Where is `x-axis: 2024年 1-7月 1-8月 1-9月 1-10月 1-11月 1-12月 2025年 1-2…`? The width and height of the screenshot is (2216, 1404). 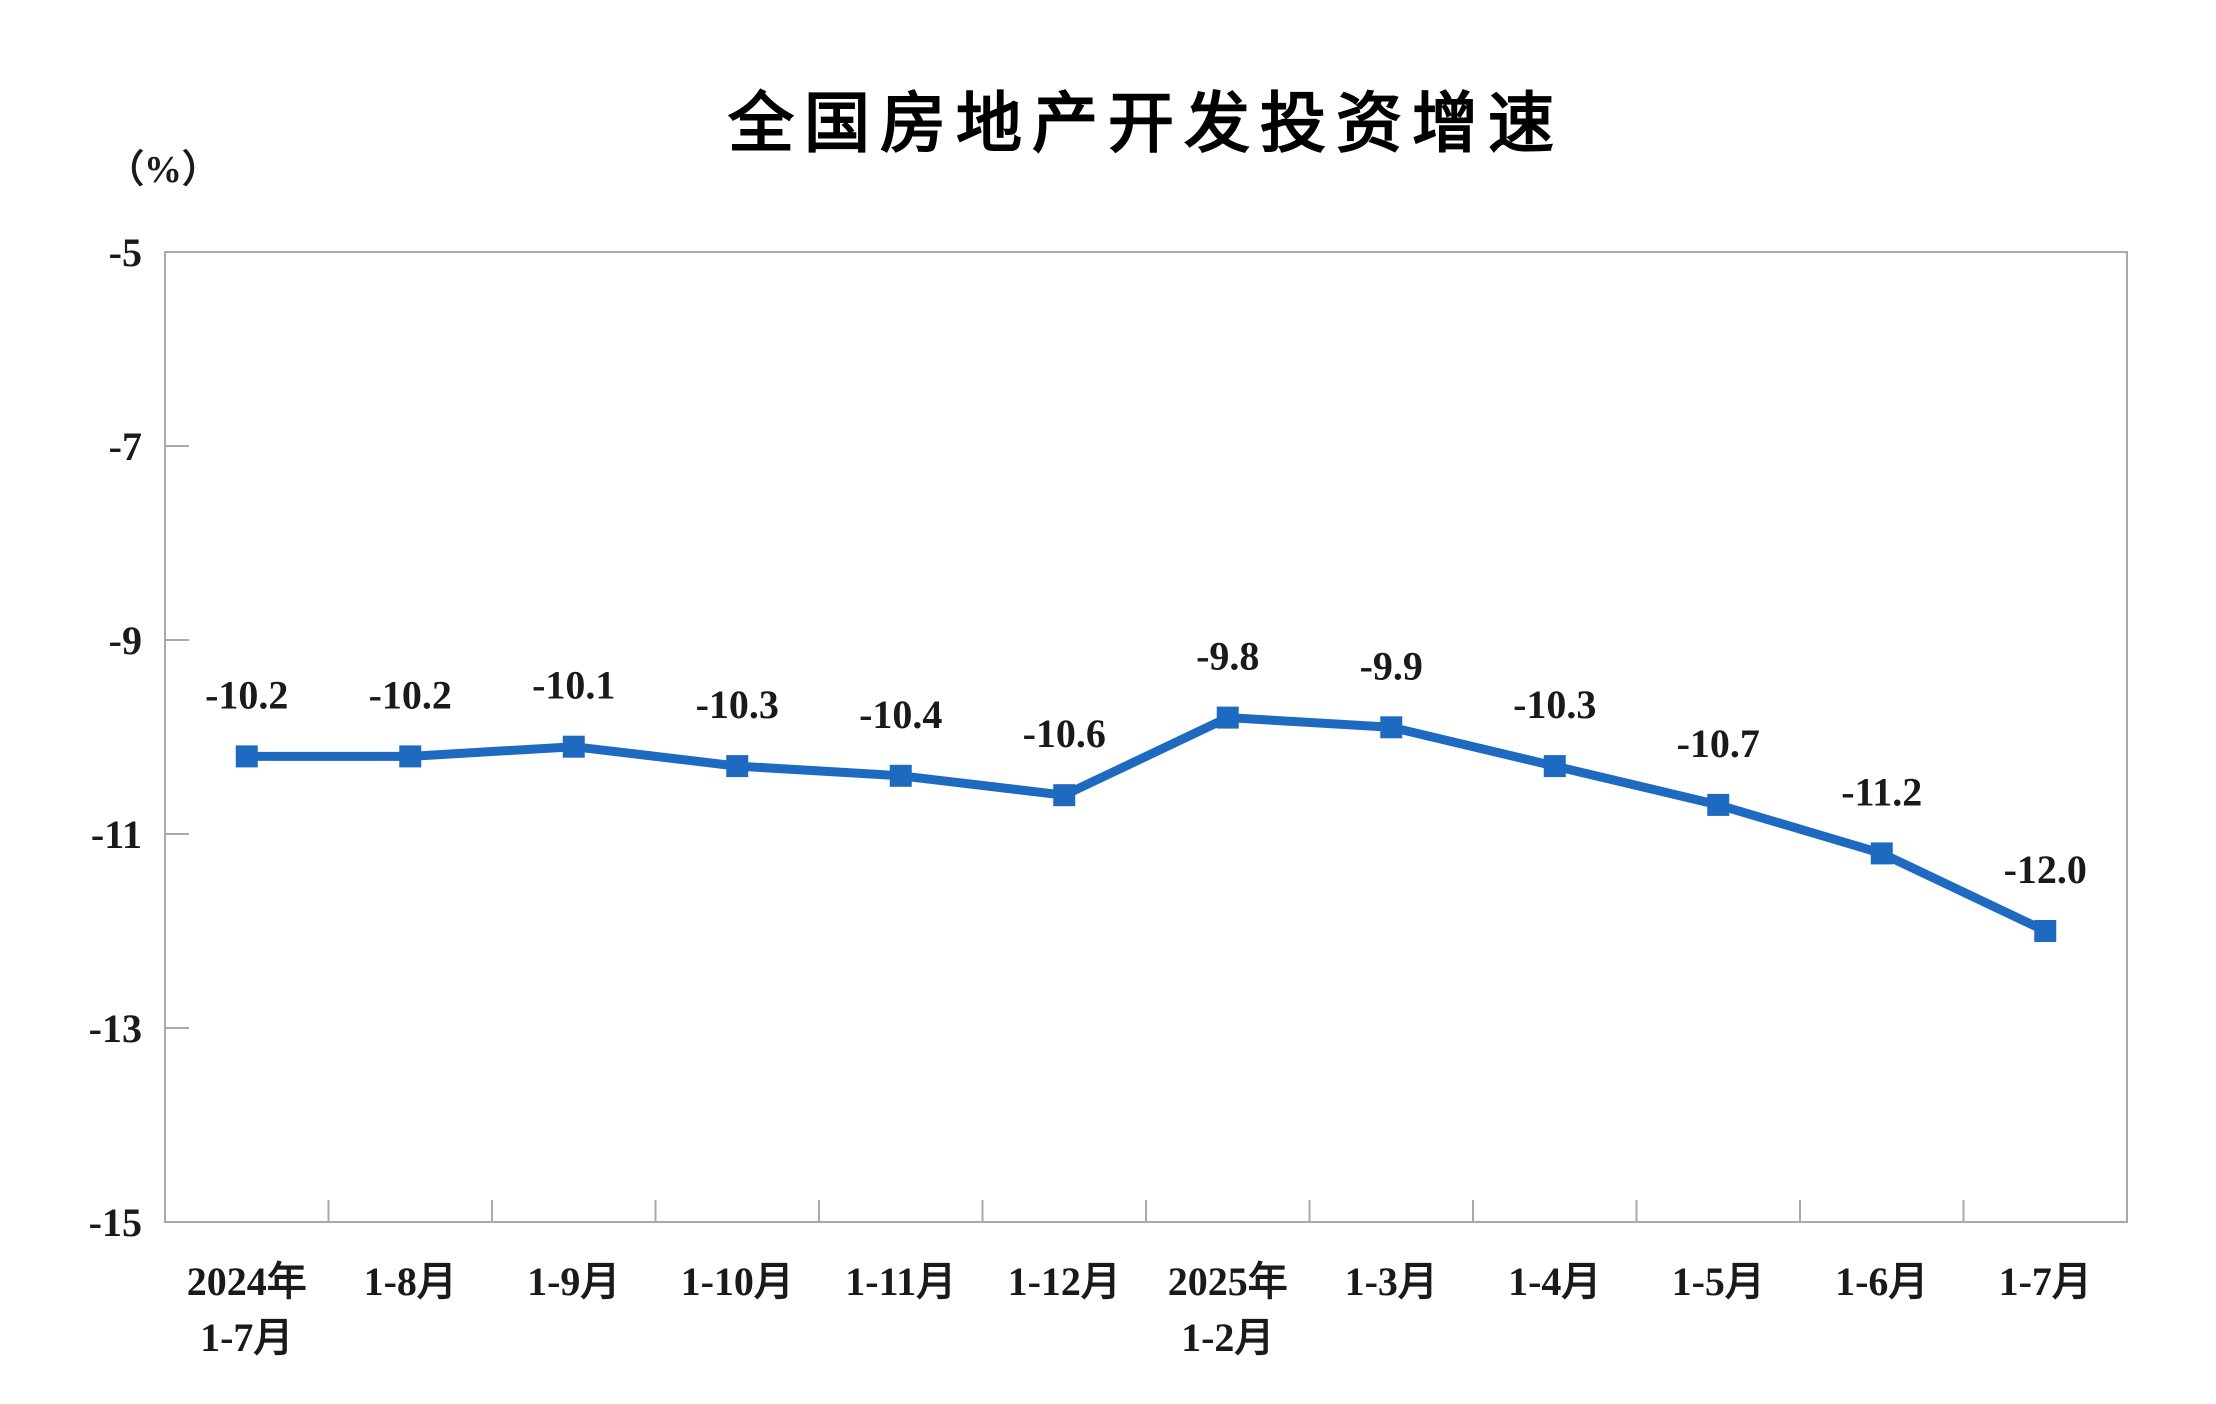 x-axis: 2024年 1-7月 1-8月 1-9月 1-10月 1-11月 1-12月 2025年 1-2… is located at coordinates (1139, 1280).